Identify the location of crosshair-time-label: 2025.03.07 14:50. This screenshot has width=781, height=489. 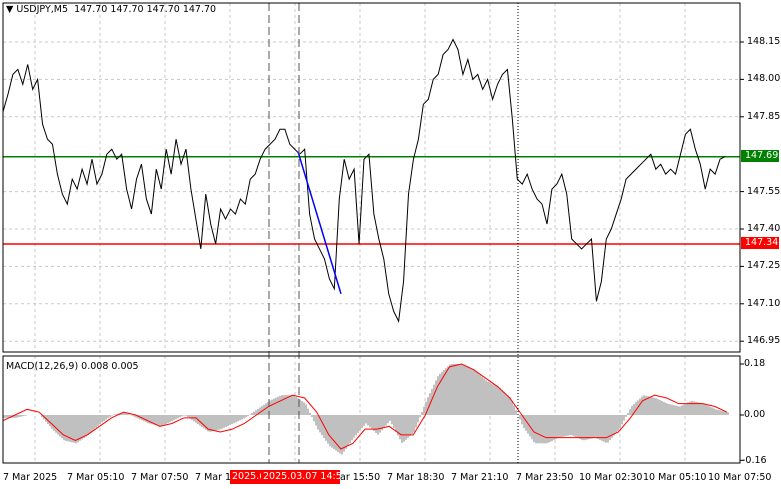
(300, 477).